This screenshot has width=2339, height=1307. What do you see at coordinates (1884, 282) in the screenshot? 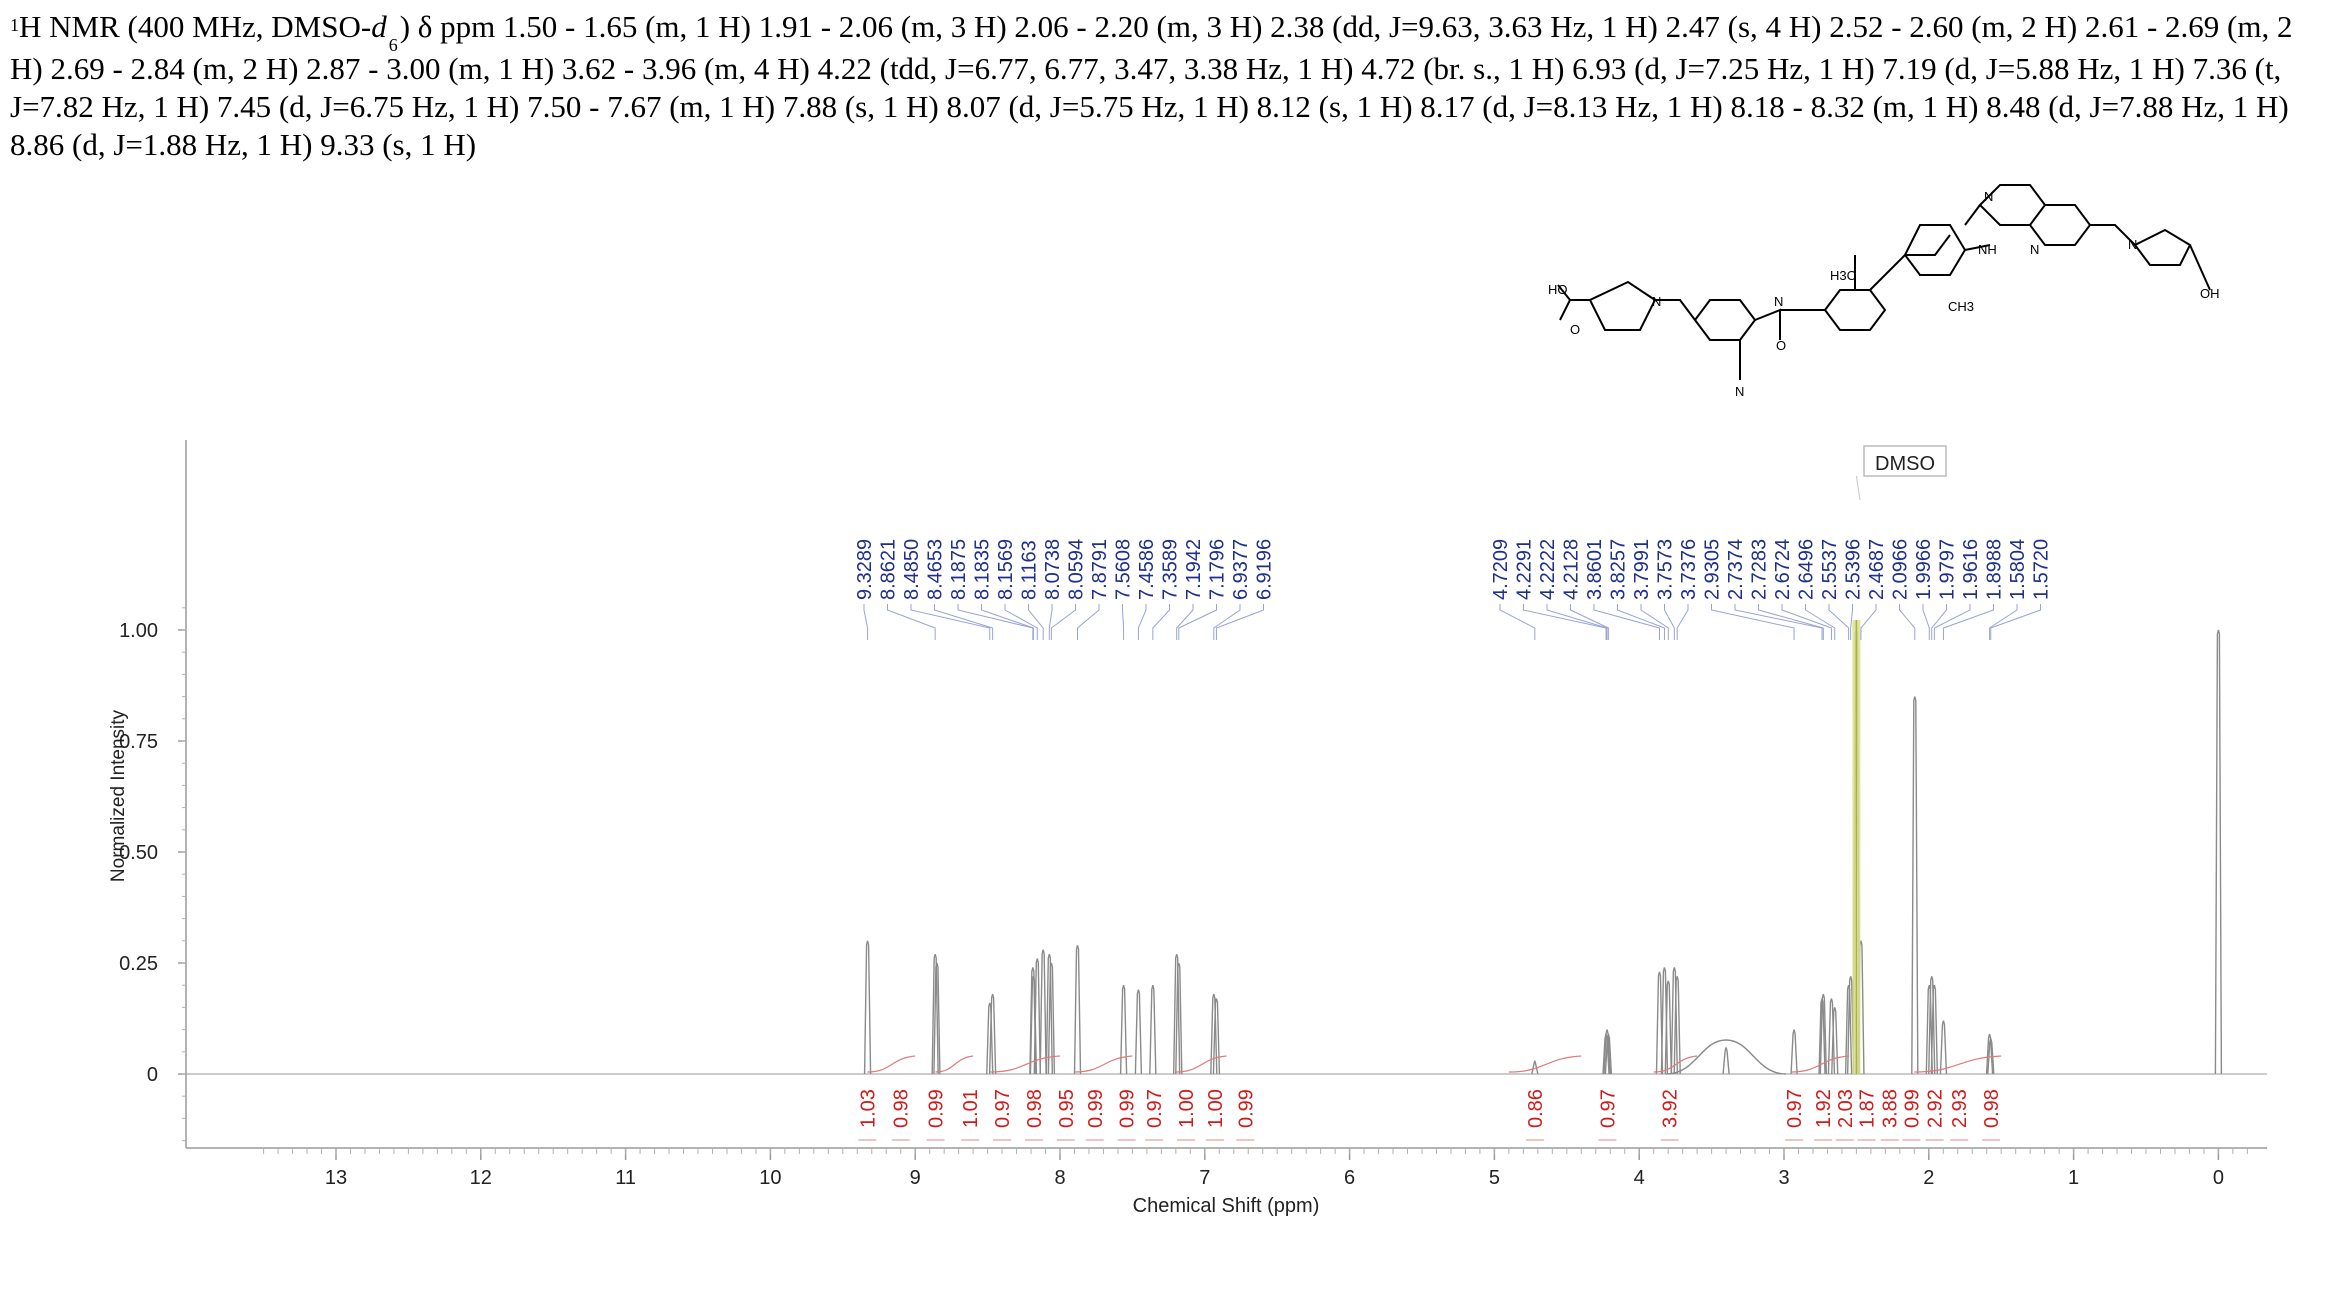
I see `chemical-structure` at bounding box center [1884, 282].